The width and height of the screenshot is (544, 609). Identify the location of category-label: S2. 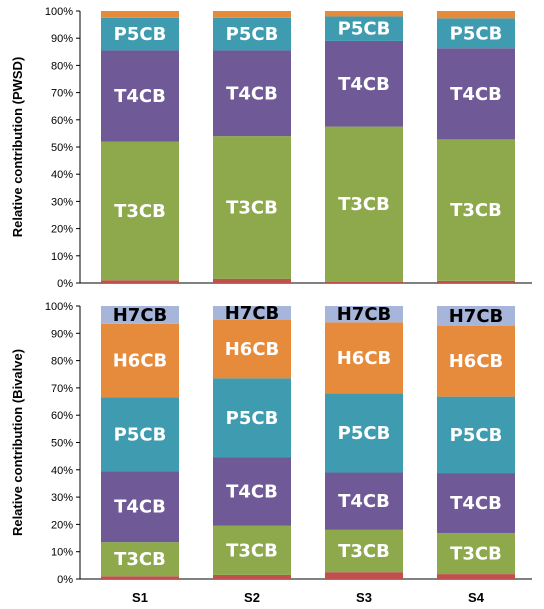
(252, 597).